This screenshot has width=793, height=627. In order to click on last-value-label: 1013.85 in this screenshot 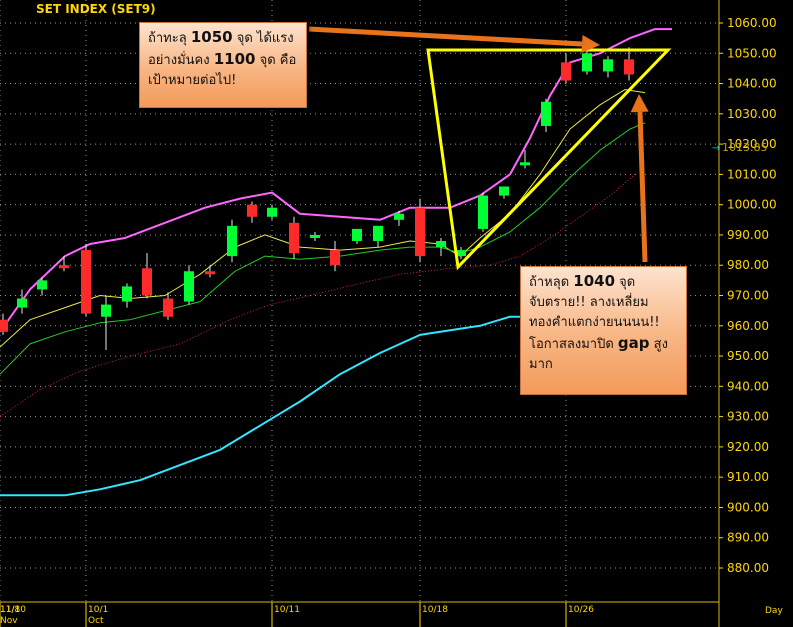, I will do `click(745, 147)`.